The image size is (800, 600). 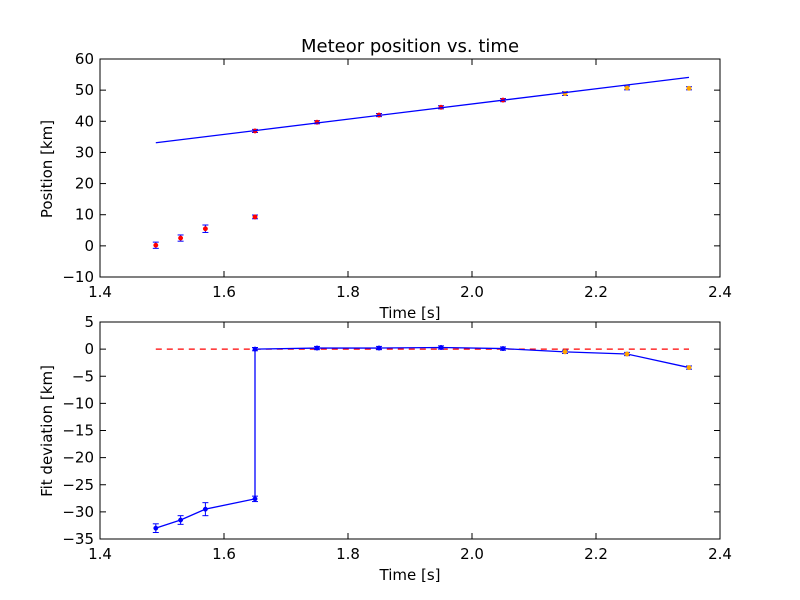 I want to click on y-tick-label: −20, so click(x=78, y=458).